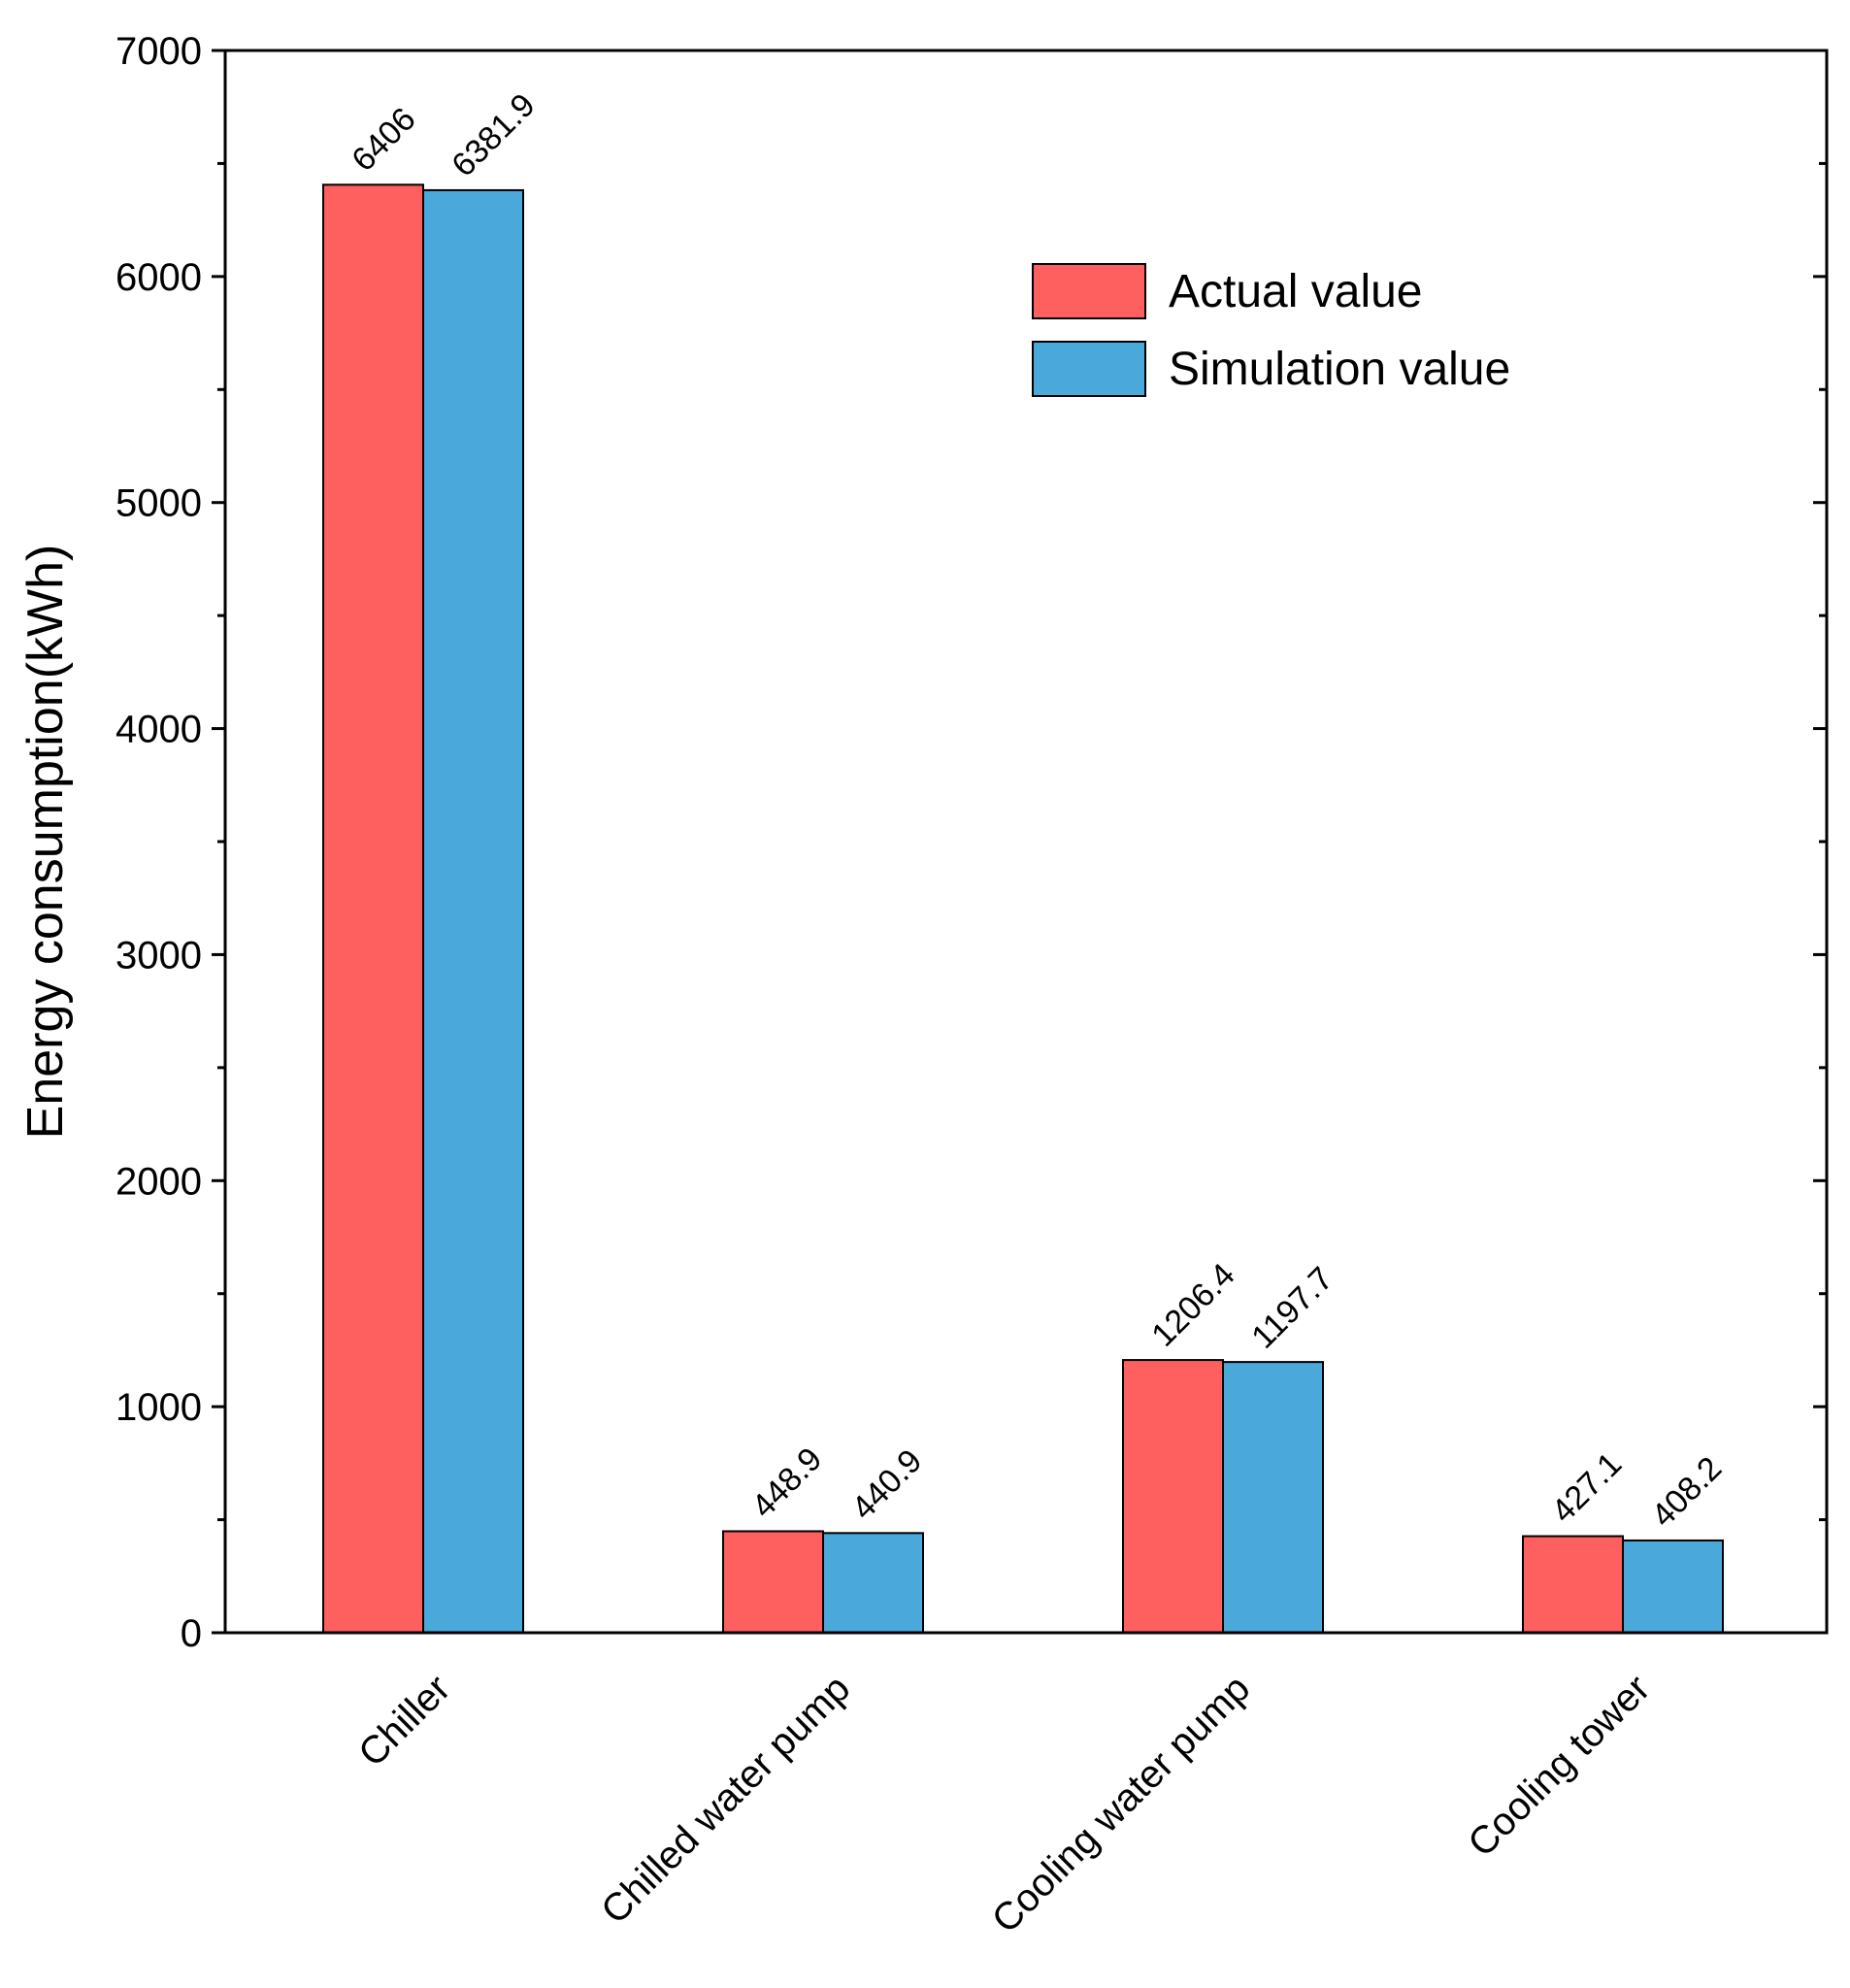 This screenshot has width=1850, height=1988. What do you see at coordinates (159, 955) in the screenshot?
I see `ytick-label-3000: 3000` at bounding box center [159, 955].